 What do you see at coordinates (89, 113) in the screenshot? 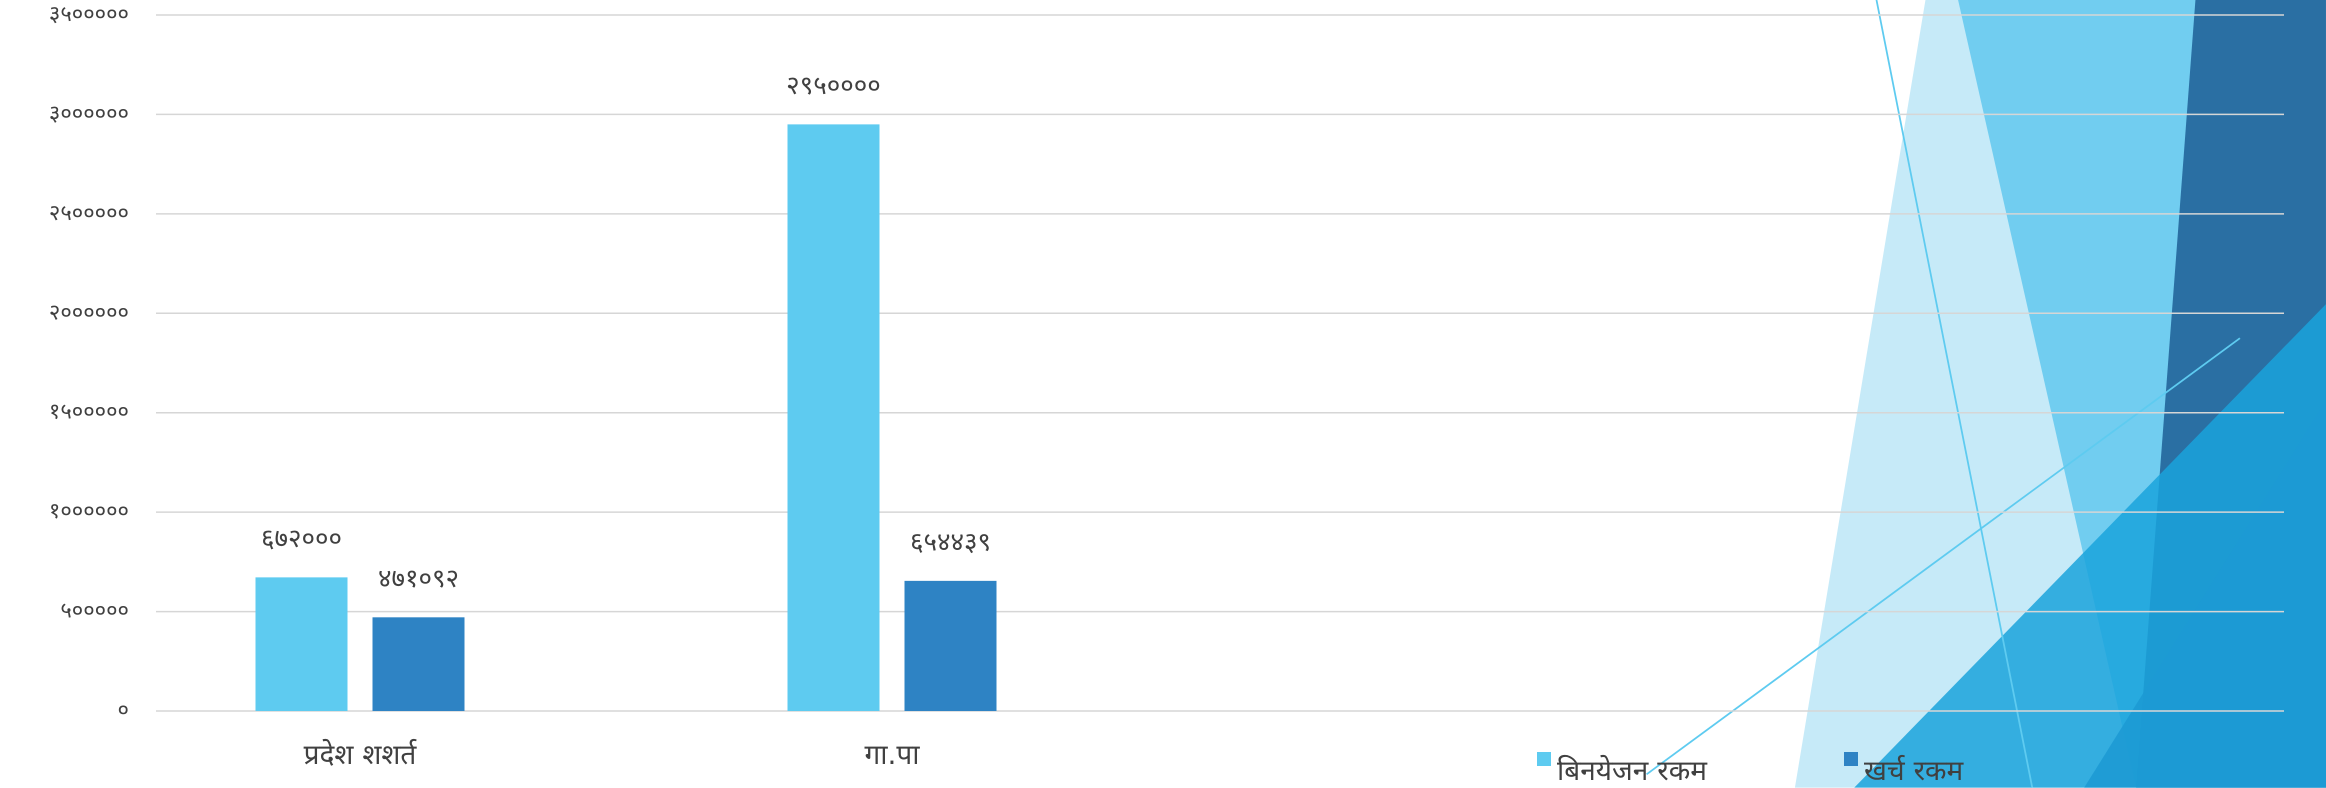
I see `y-tick-label: ३००००००` at bounding box center [89, 113].